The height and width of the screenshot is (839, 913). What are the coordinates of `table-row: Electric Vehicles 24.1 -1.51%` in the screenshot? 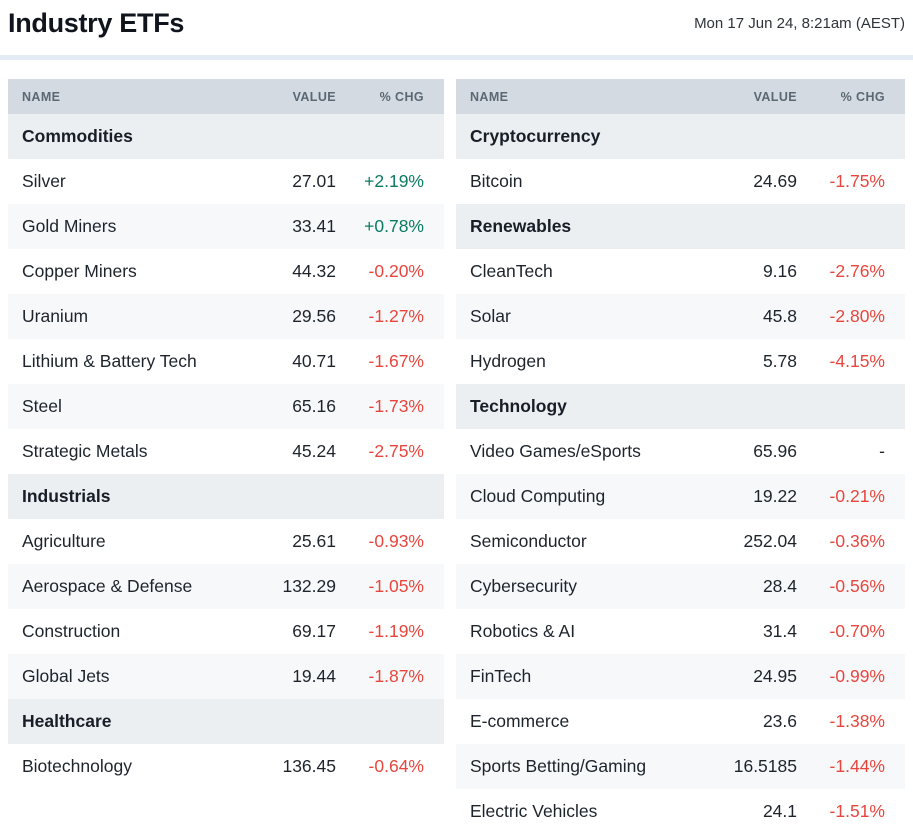 It's located at (680, 811).